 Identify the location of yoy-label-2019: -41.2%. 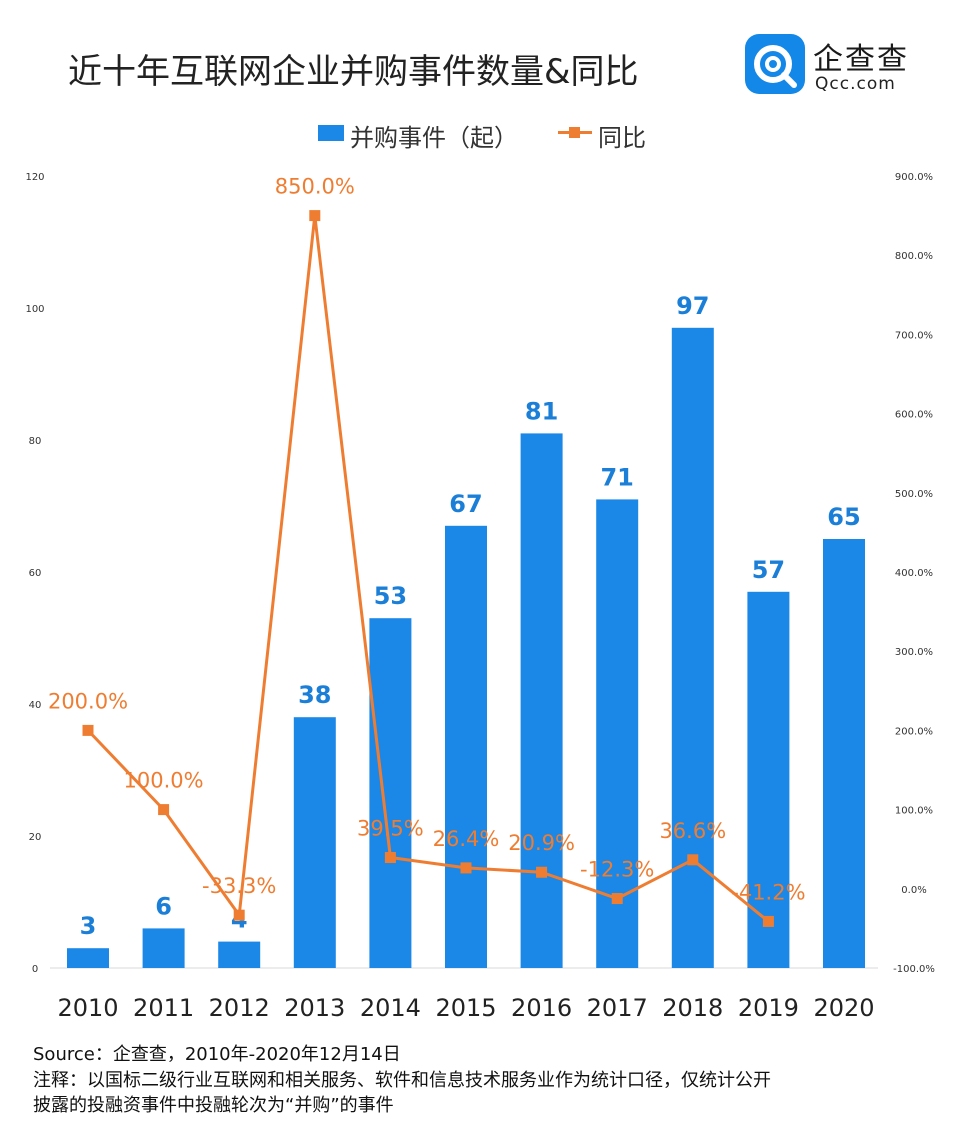
(768, 892).